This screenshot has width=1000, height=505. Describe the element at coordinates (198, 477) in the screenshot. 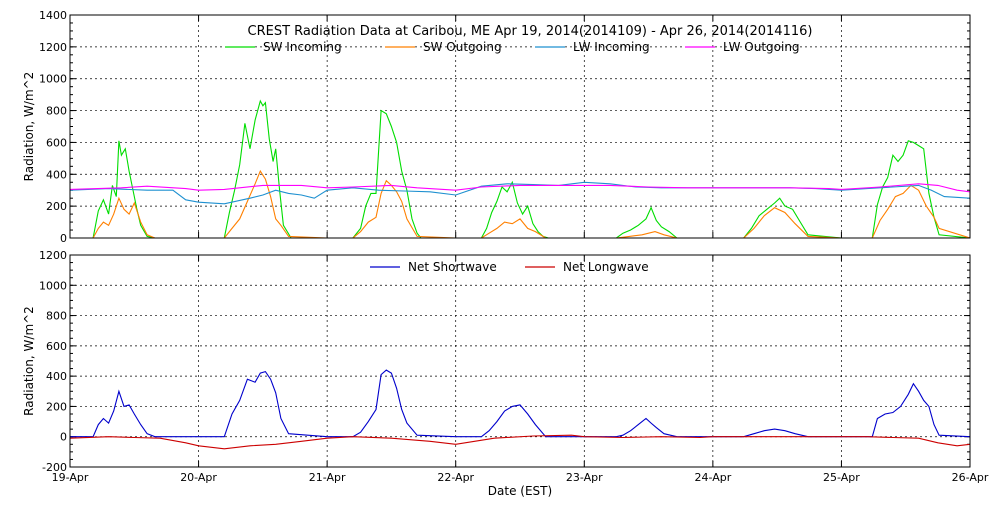

I see `x-tick-label: 20-Apr` at that location.